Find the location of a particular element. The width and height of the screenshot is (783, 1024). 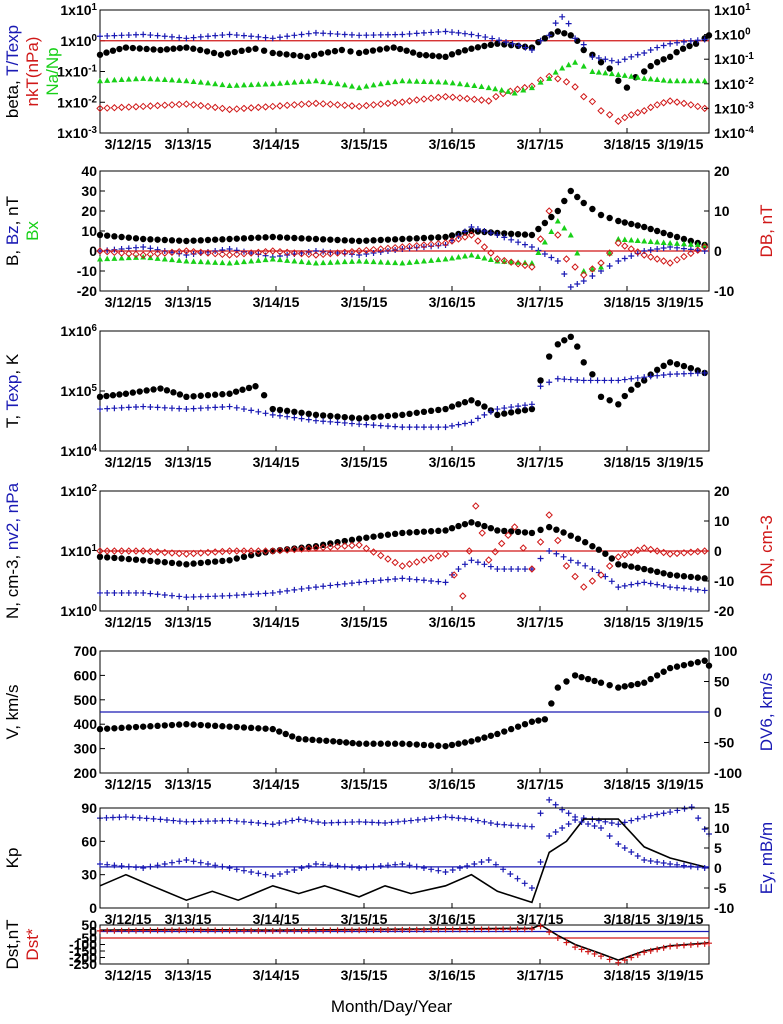

y-tick-label: -20 is located at coordinates (87, 291).